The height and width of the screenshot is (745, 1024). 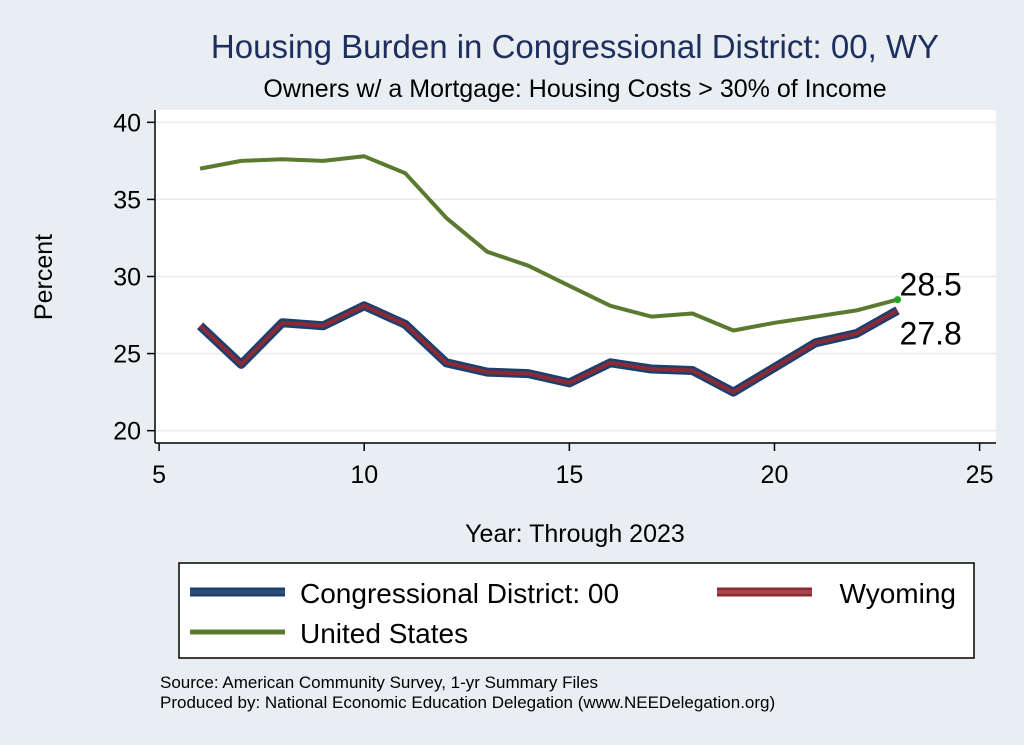 I want to click on x-tick-label-2: 15, so click(x=569, y=475).